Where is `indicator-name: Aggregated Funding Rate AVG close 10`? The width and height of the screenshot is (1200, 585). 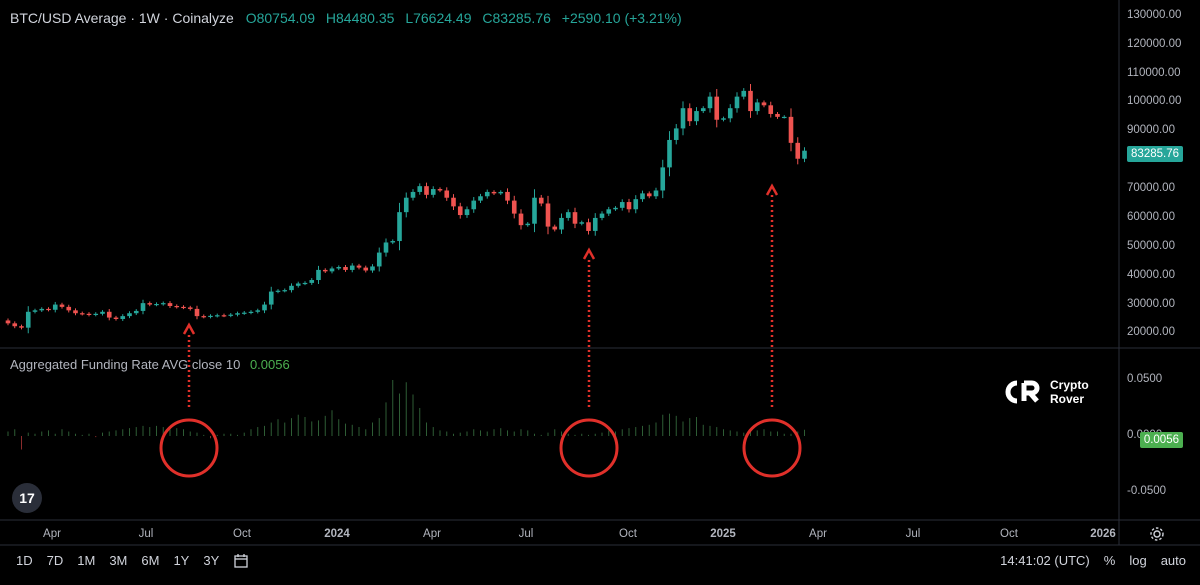 indicator-name: Aggregated Funding Rate AVG close 10 is located at coordinates (125, 364).